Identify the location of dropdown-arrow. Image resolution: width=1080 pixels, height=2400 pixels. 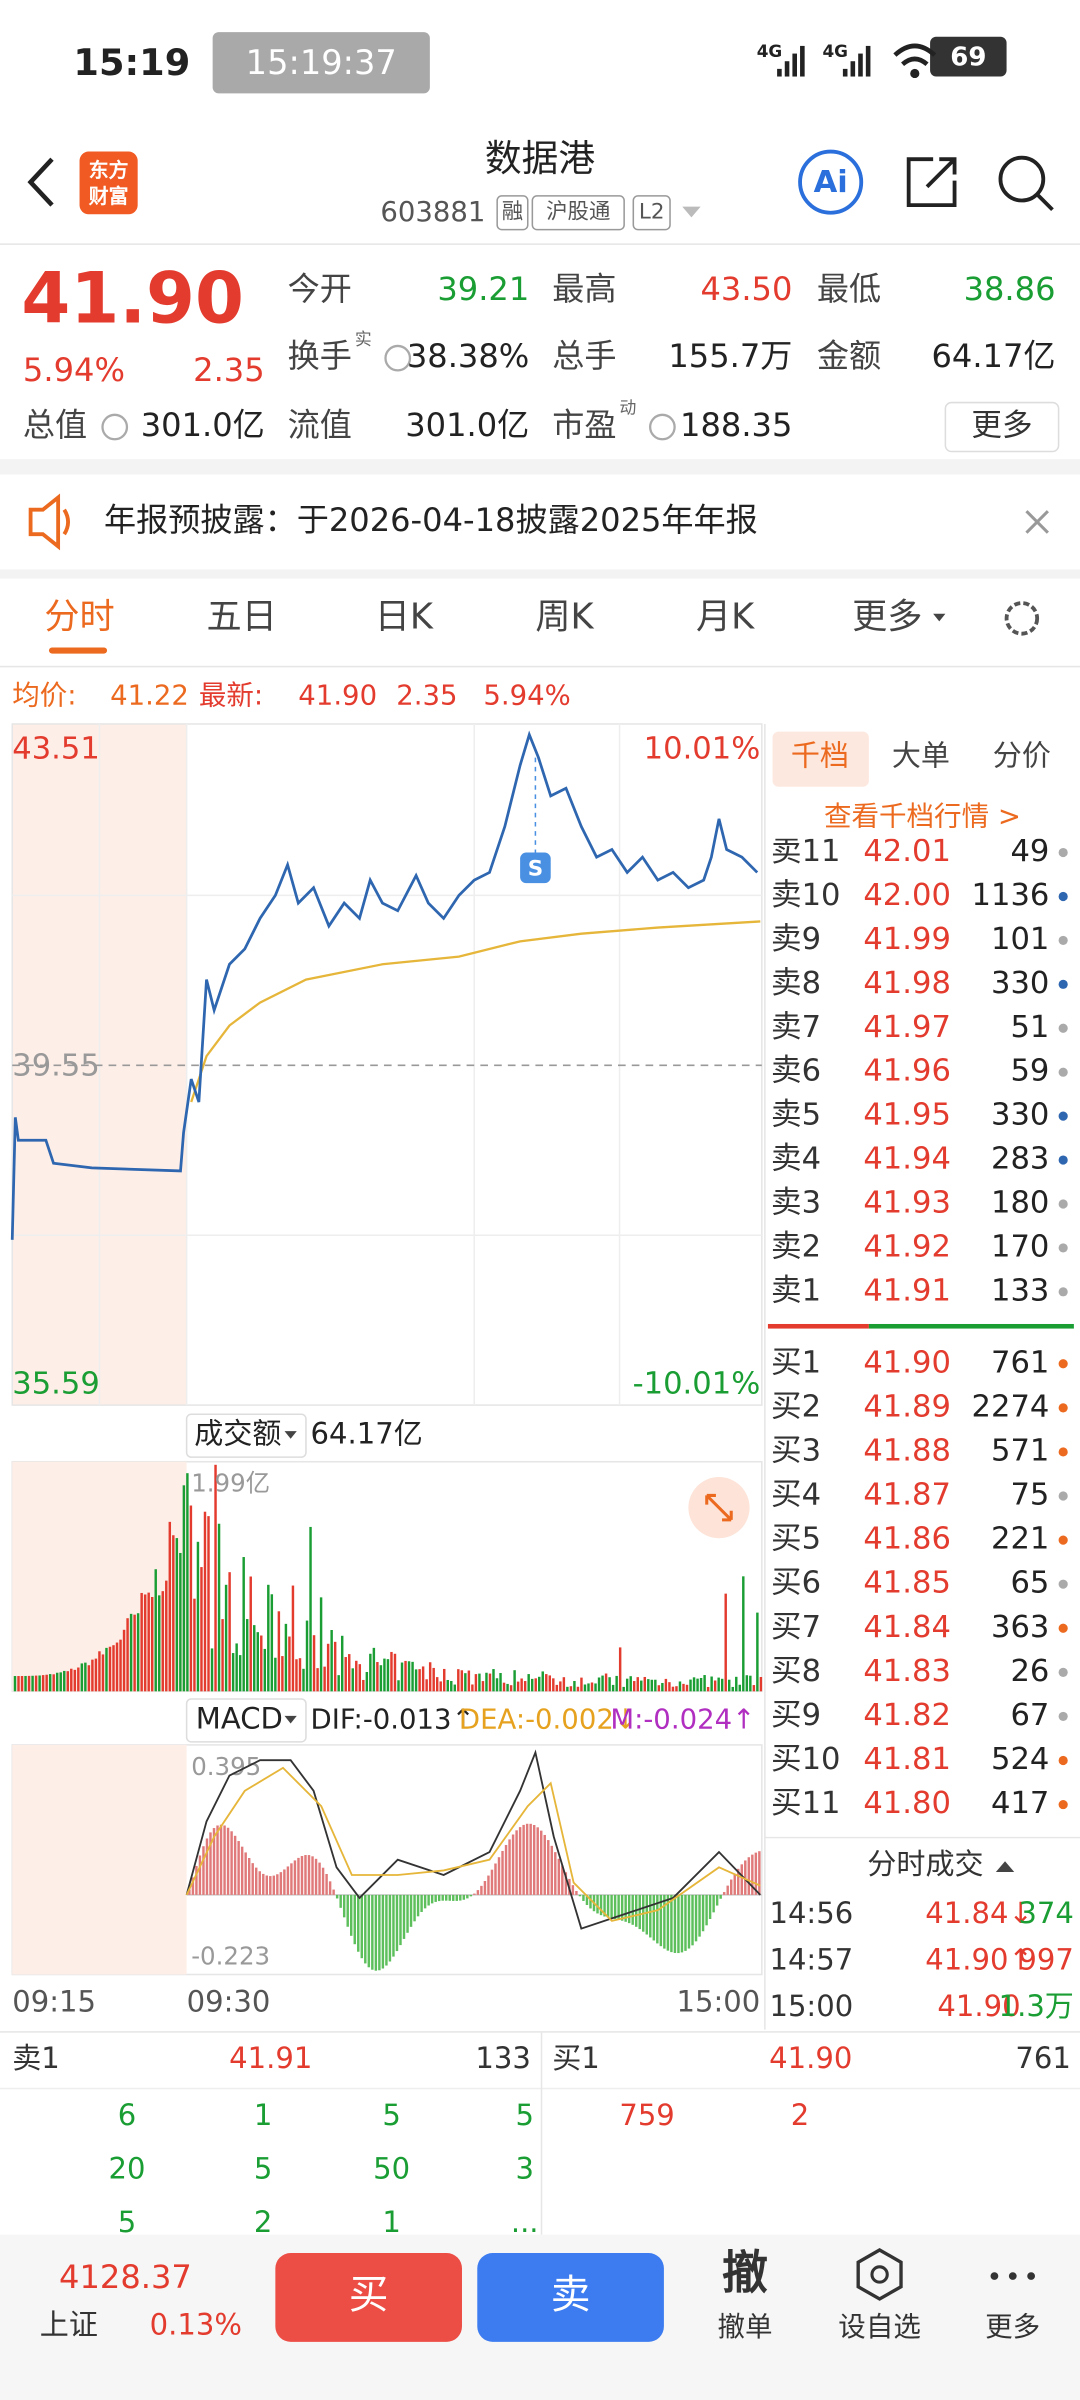
(691, 212).